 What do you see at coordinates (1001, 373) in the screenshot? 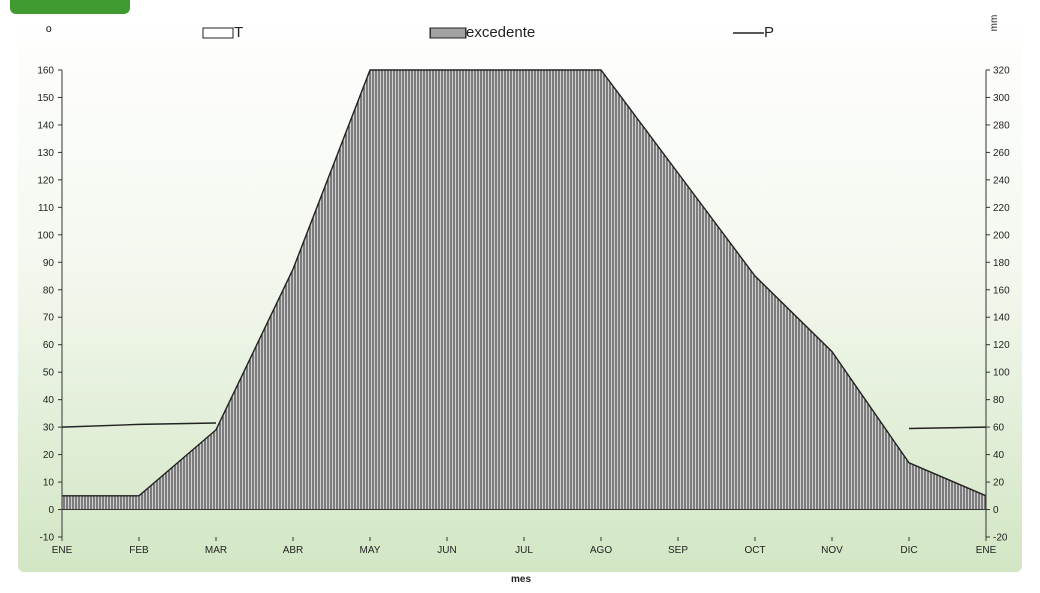
I see `right-tick-label: 100` at bounding box center [1001, 373].